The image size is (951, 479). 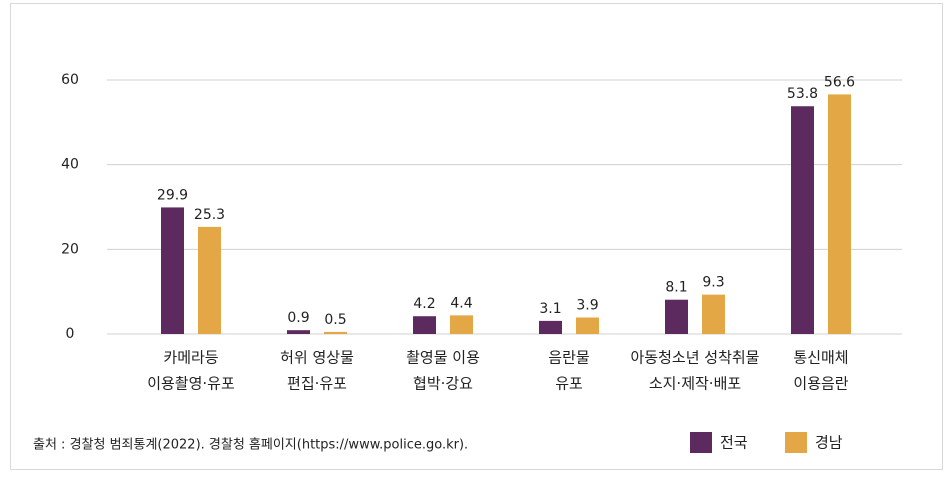 What do you see at coordinates (550, 309) in the screenshot?
I see `value-label: 3.1` at bounding box center [550, 309].